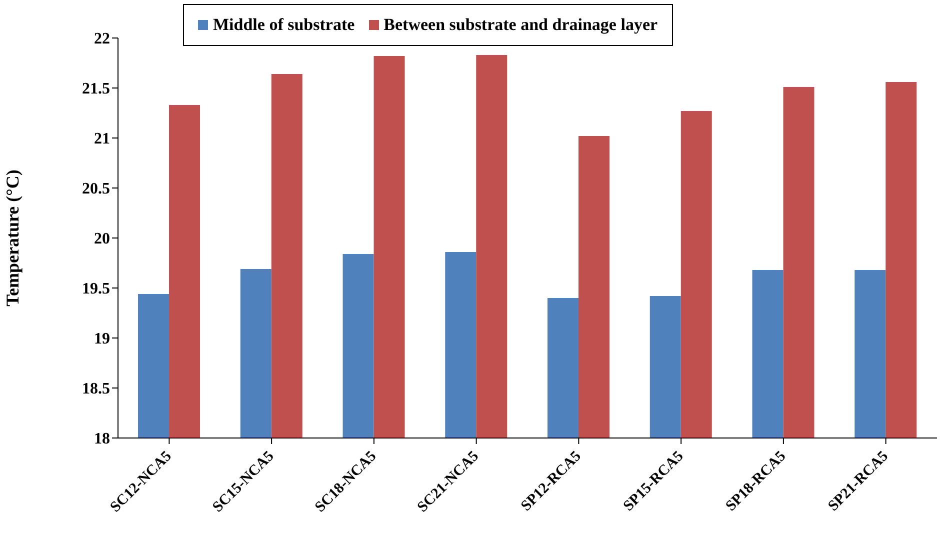 The image size is (946, 548). I want to click on legend-label: Middle of substrate, so click(283, 25).